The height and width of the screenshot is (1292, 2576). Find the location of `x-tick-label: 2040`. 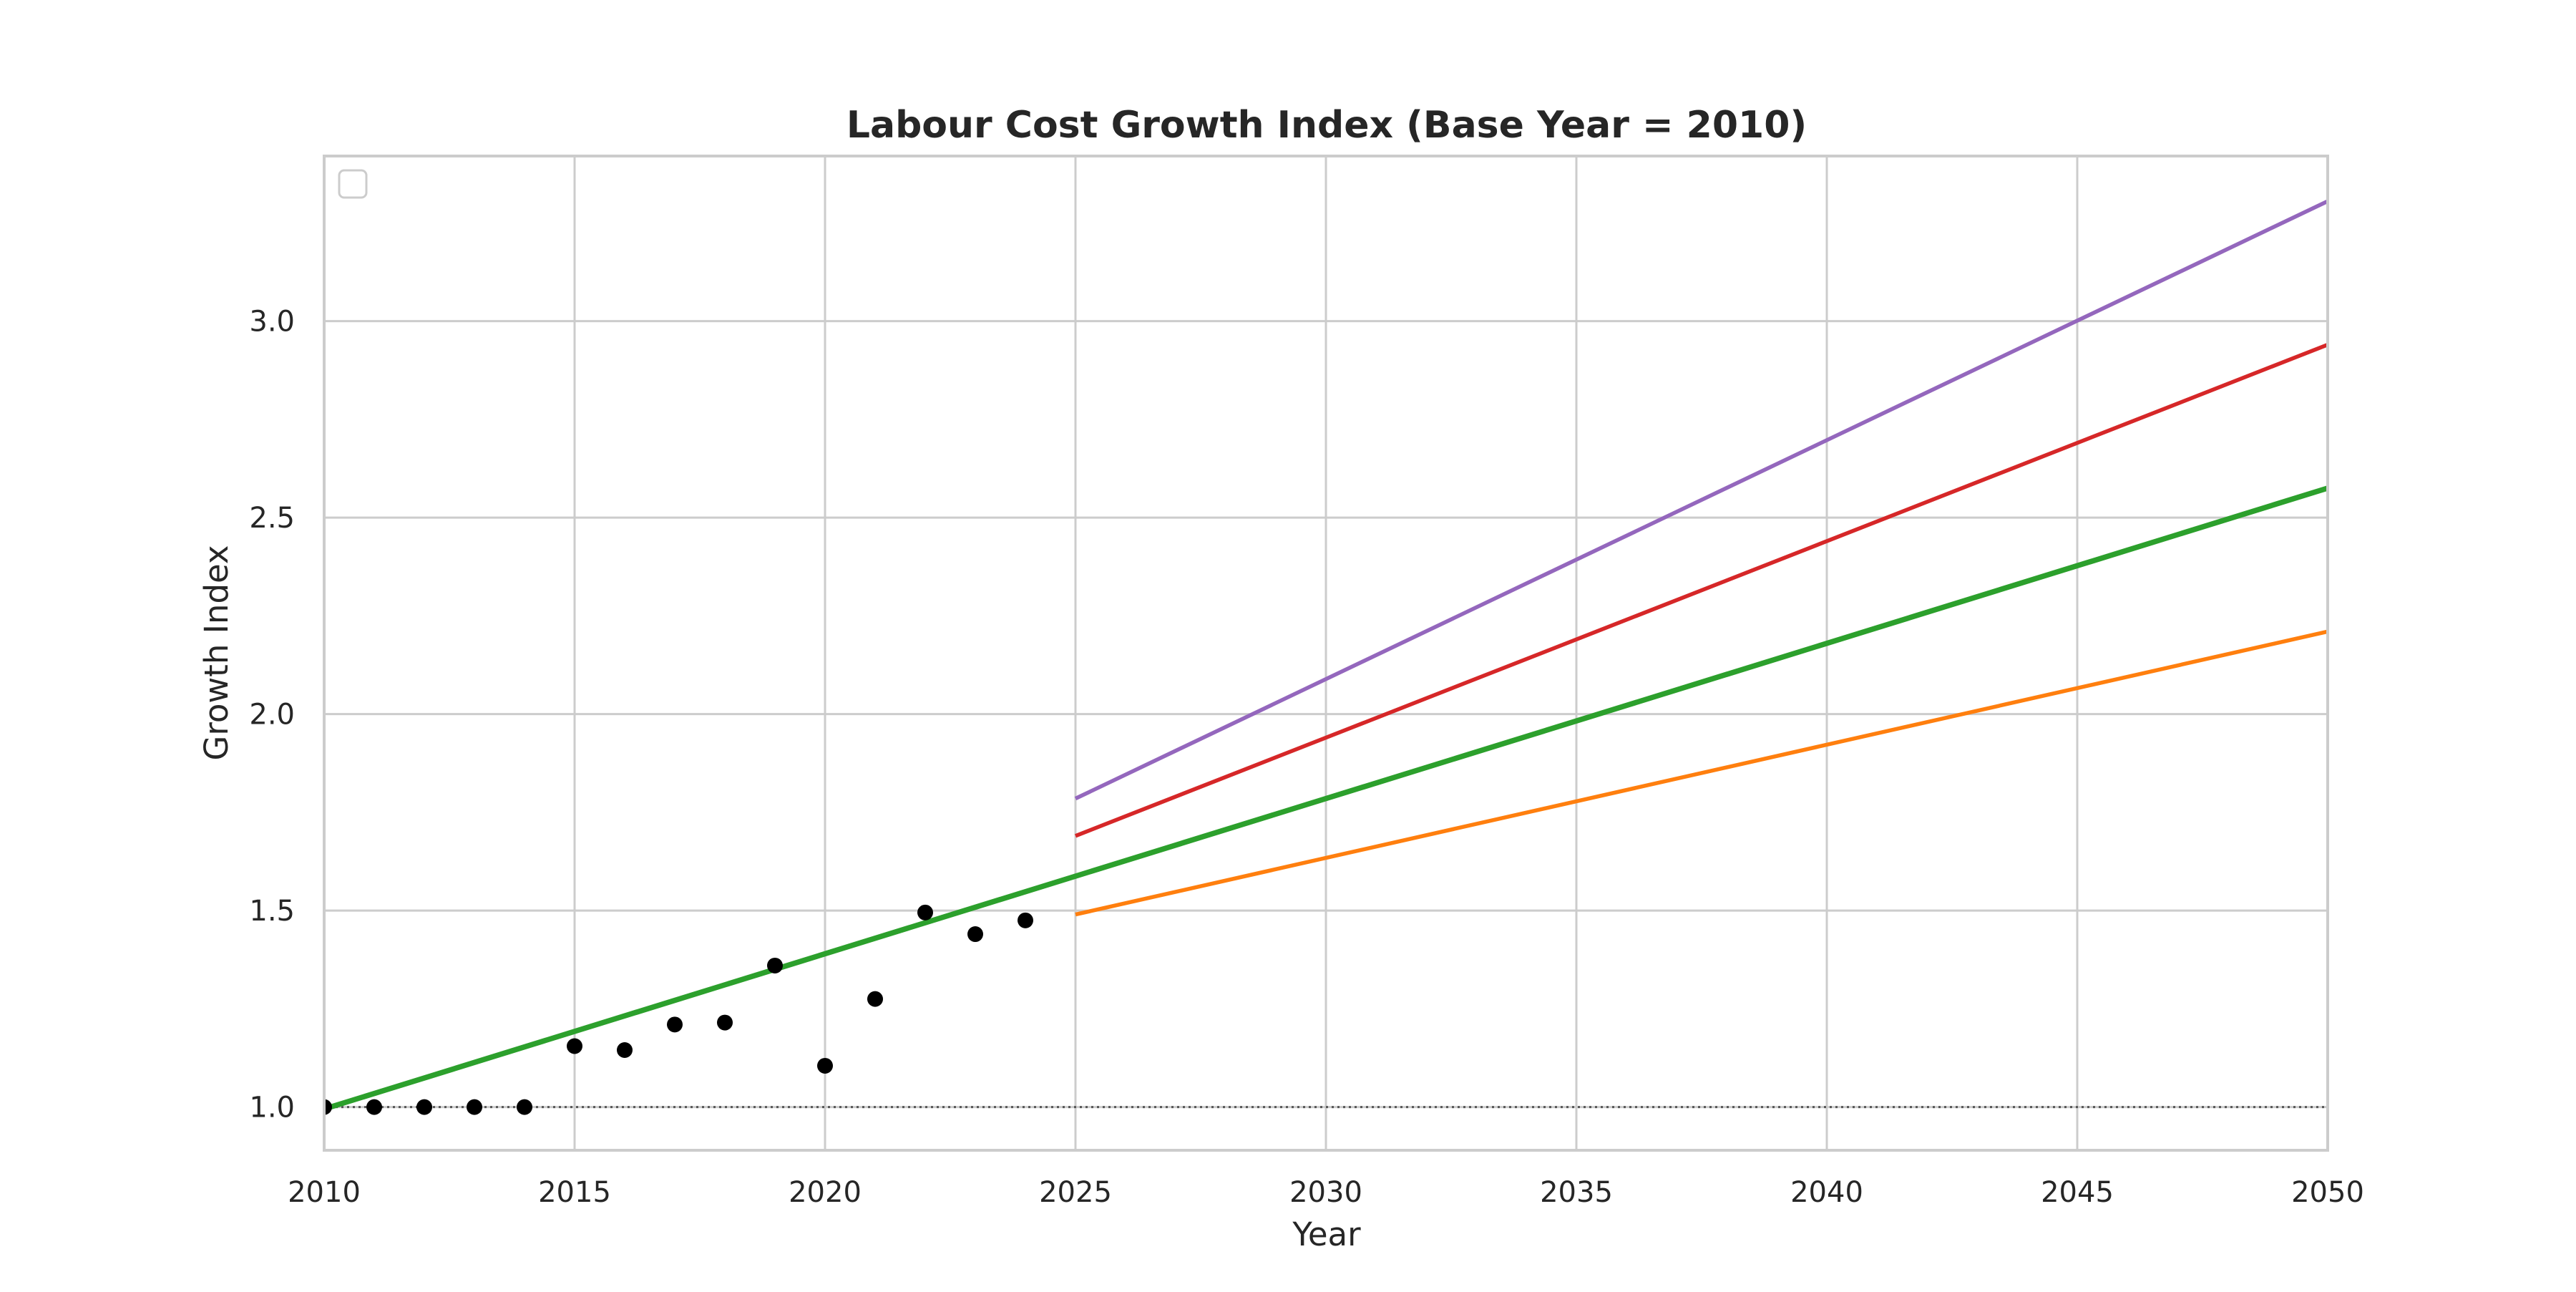

x-tick-label: 2040 is located at coordinates (1826, 1192).